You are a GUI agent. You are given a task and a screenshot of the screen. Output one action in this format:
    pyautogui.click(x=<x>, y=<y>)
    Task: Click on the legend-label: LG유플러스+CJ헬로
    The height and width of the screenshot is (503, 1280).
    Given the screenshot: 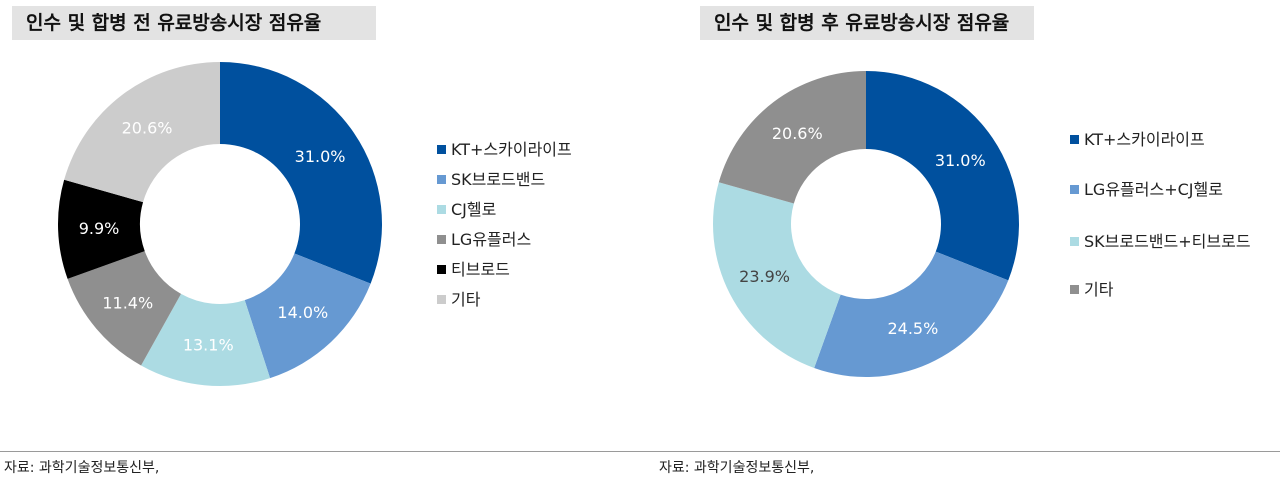 What is the action you would take?
    pyautogui.click(x=1153, y=189)
    